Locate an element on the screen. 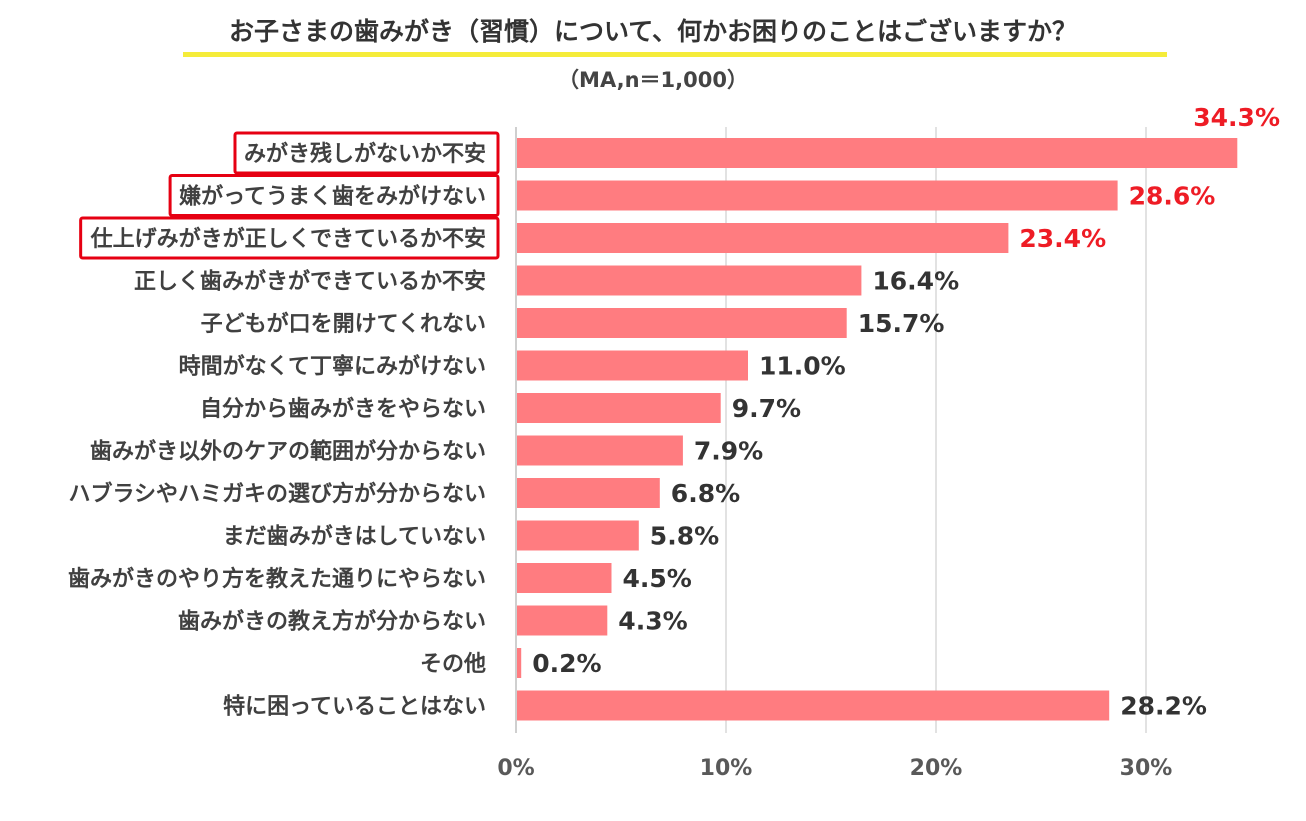 The width and height of the screenshot is (1306, 821). value-label: 28.2% is located at coordinates (1163, 706).